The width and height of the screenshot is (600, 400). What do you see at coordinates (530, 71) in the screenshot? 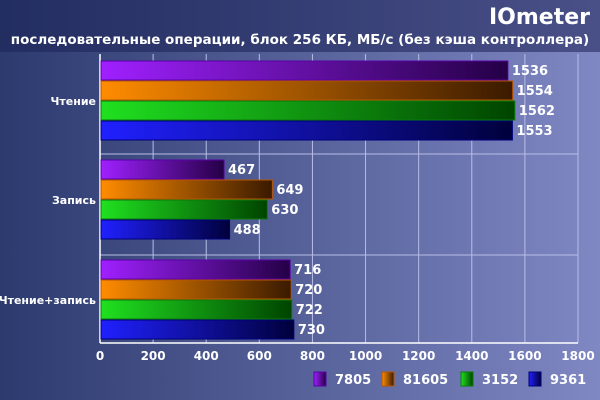
I see `data-label: 1536` at bounding box center [530, 71].